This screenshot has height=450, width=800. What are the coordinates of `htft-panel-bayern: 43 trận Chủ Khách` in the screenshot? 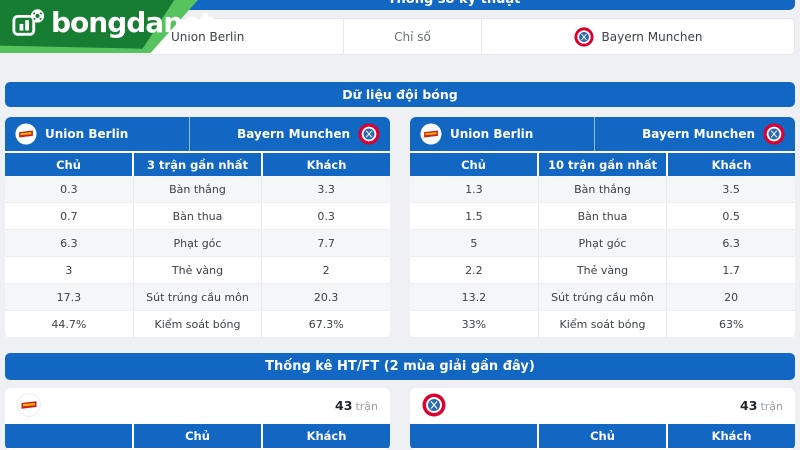 It's located at (602, 419).